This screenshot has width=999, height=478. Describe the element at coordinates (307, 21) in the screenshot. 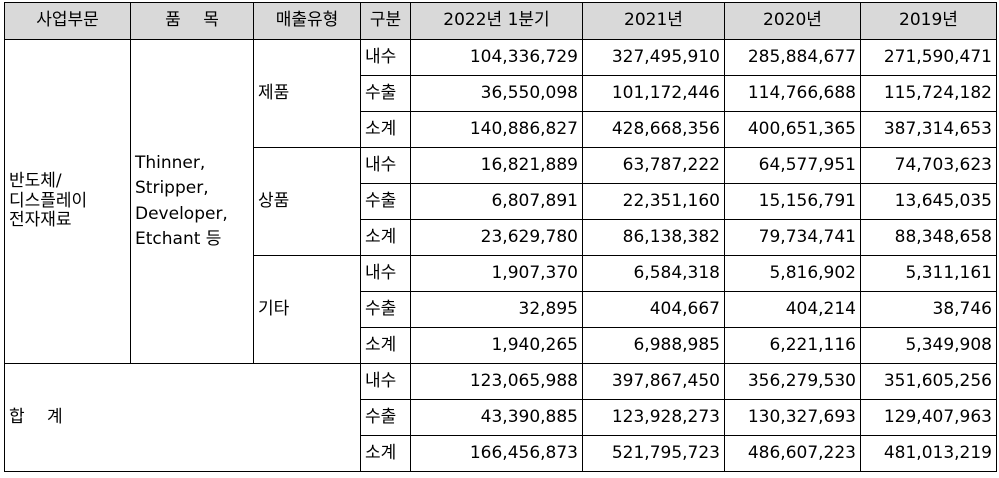

I see `header-sales-type: 매출유형` at that location.